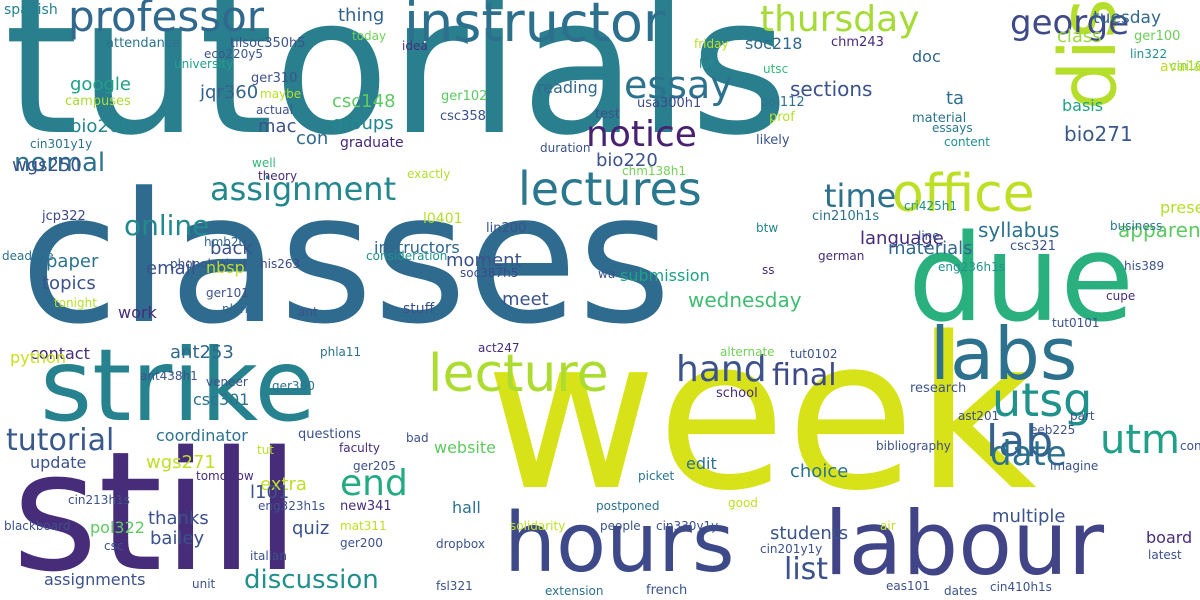 The image size is (1200, 600). What do you see at coordinates (167, 225) in the screenshot?
I see `word: online` at bounding box center [167, 225].